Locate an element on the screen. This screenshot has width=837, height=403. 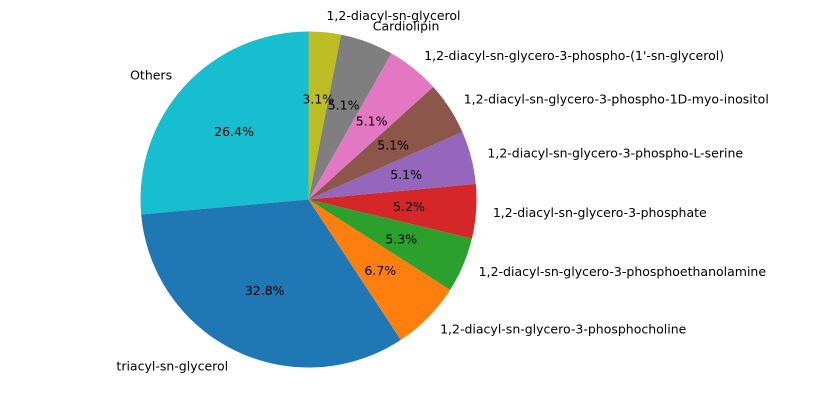
slice-percent-1-2-diacyl-sn-glycero-3-phospho-1-sn-glycerol: 5.1% is located at coordinates (372, 120).